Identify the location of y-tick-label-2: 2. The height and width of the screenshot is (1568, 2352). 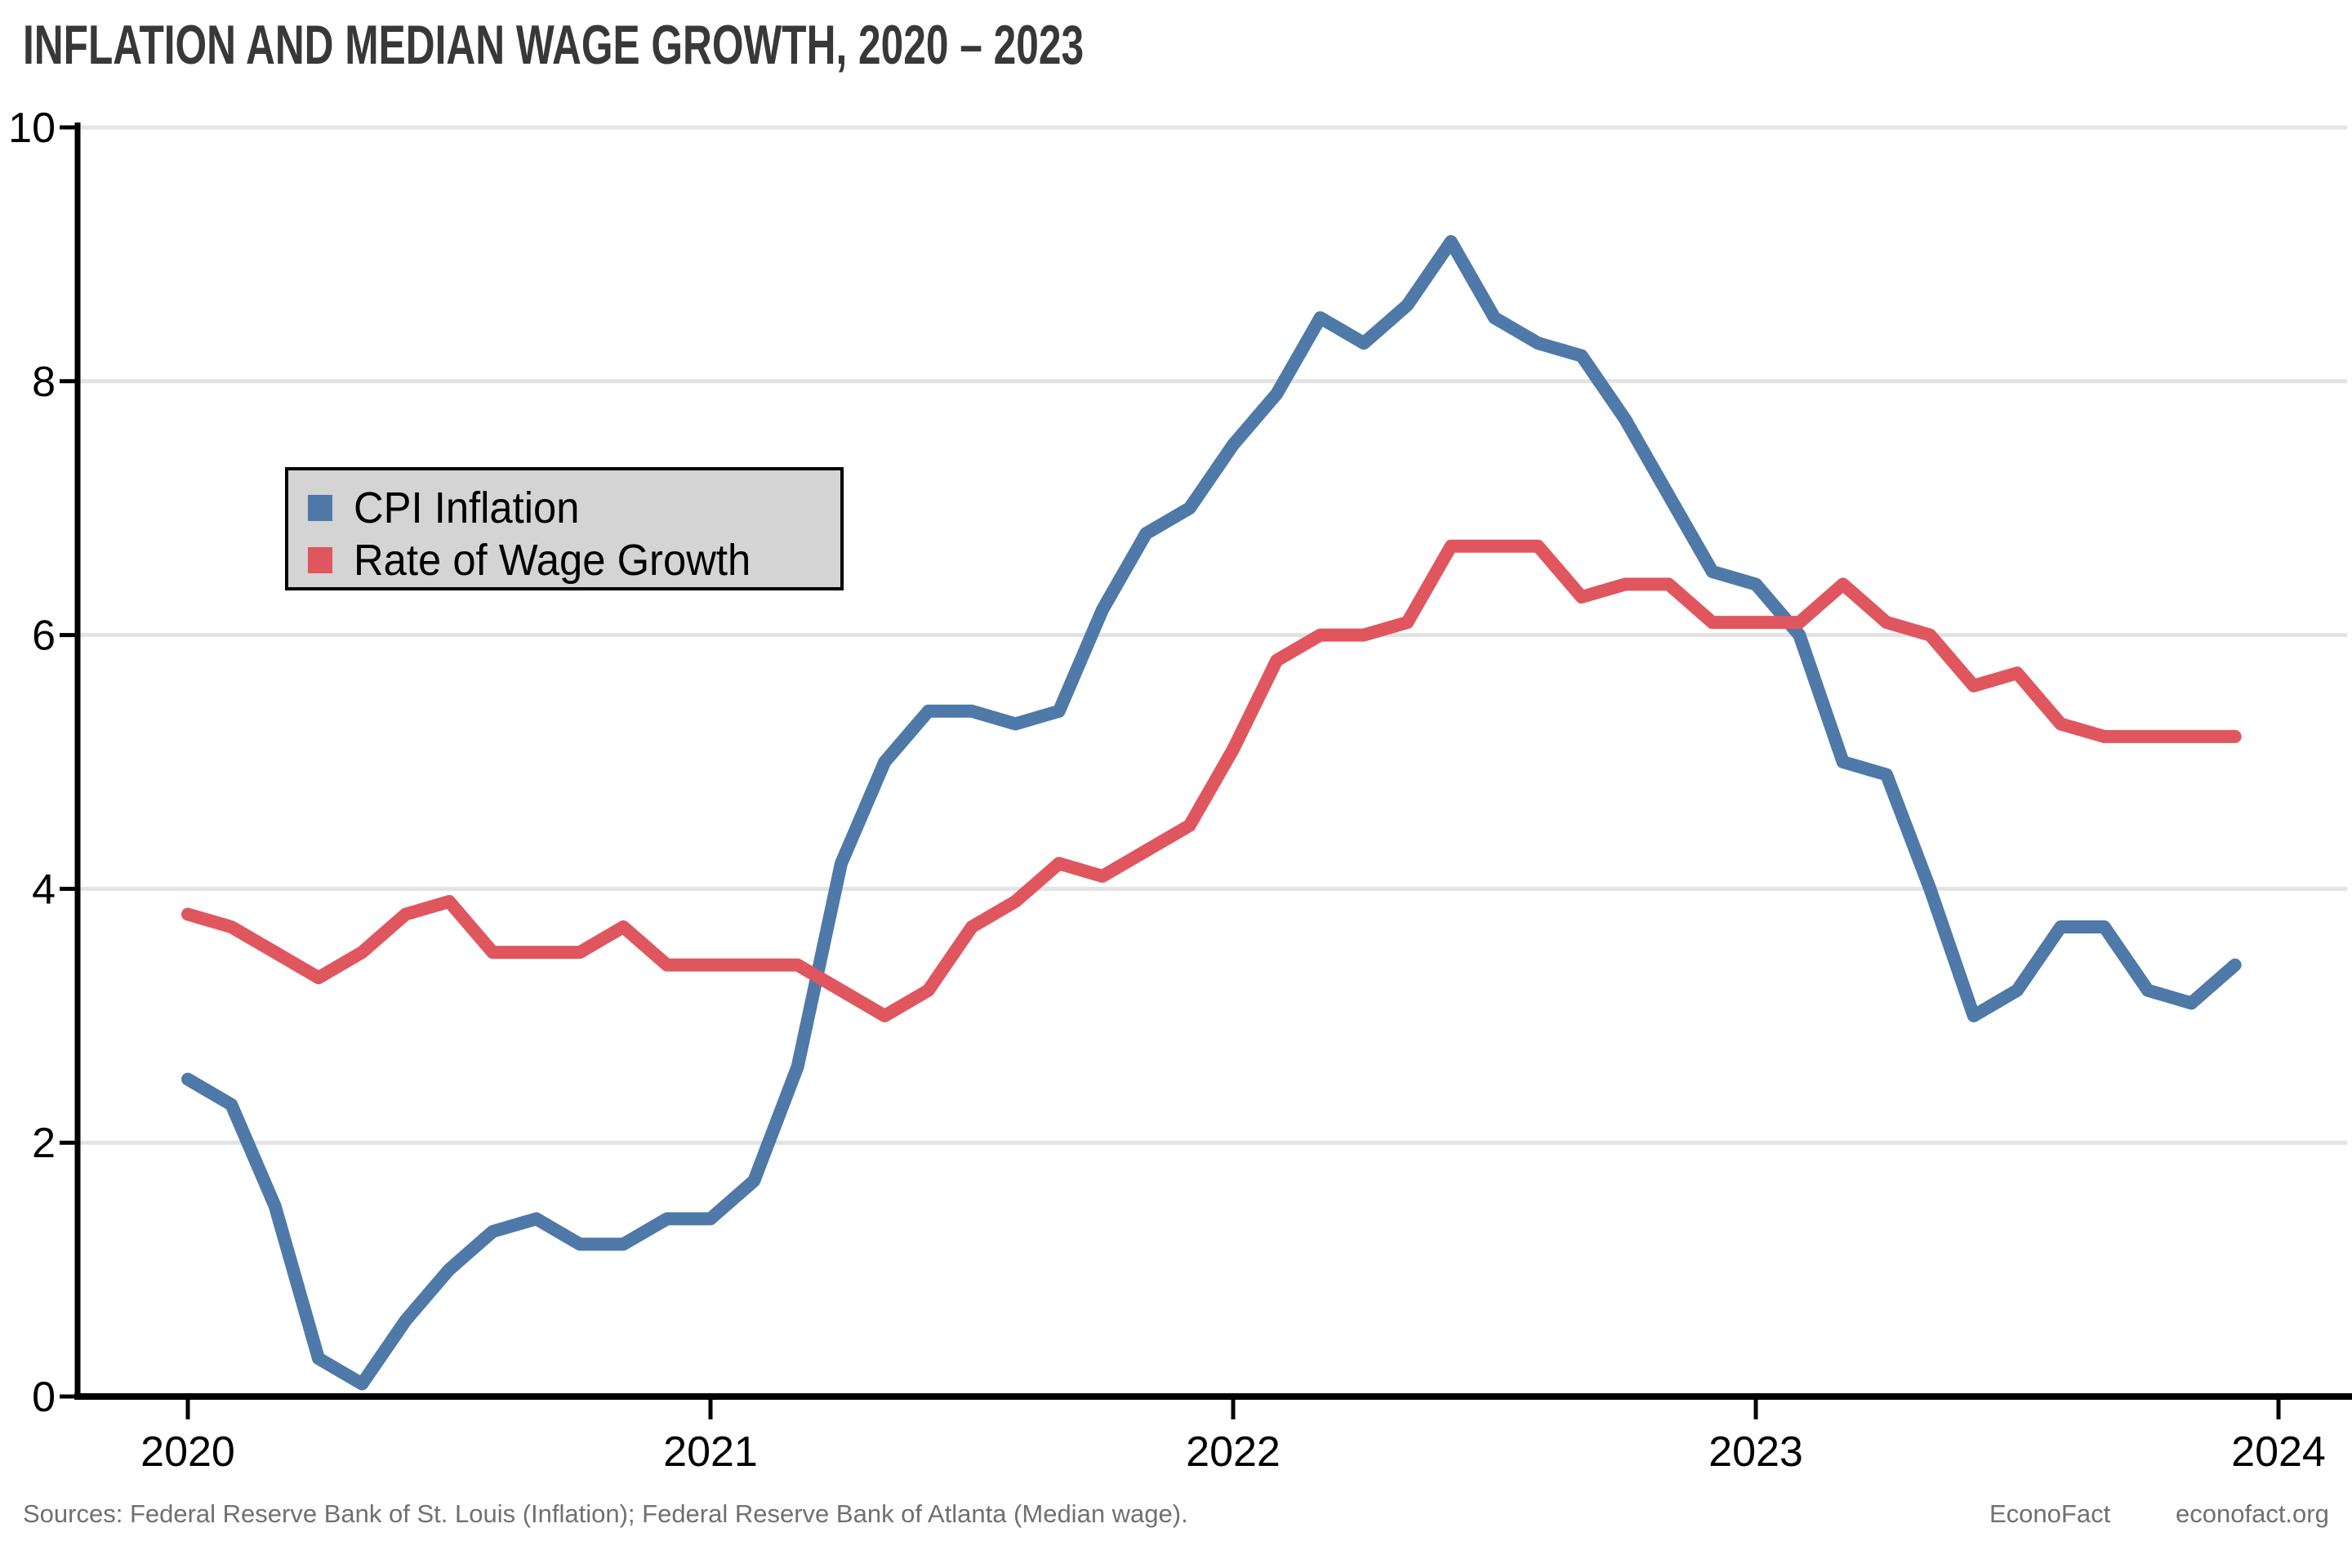
(44, 1143).